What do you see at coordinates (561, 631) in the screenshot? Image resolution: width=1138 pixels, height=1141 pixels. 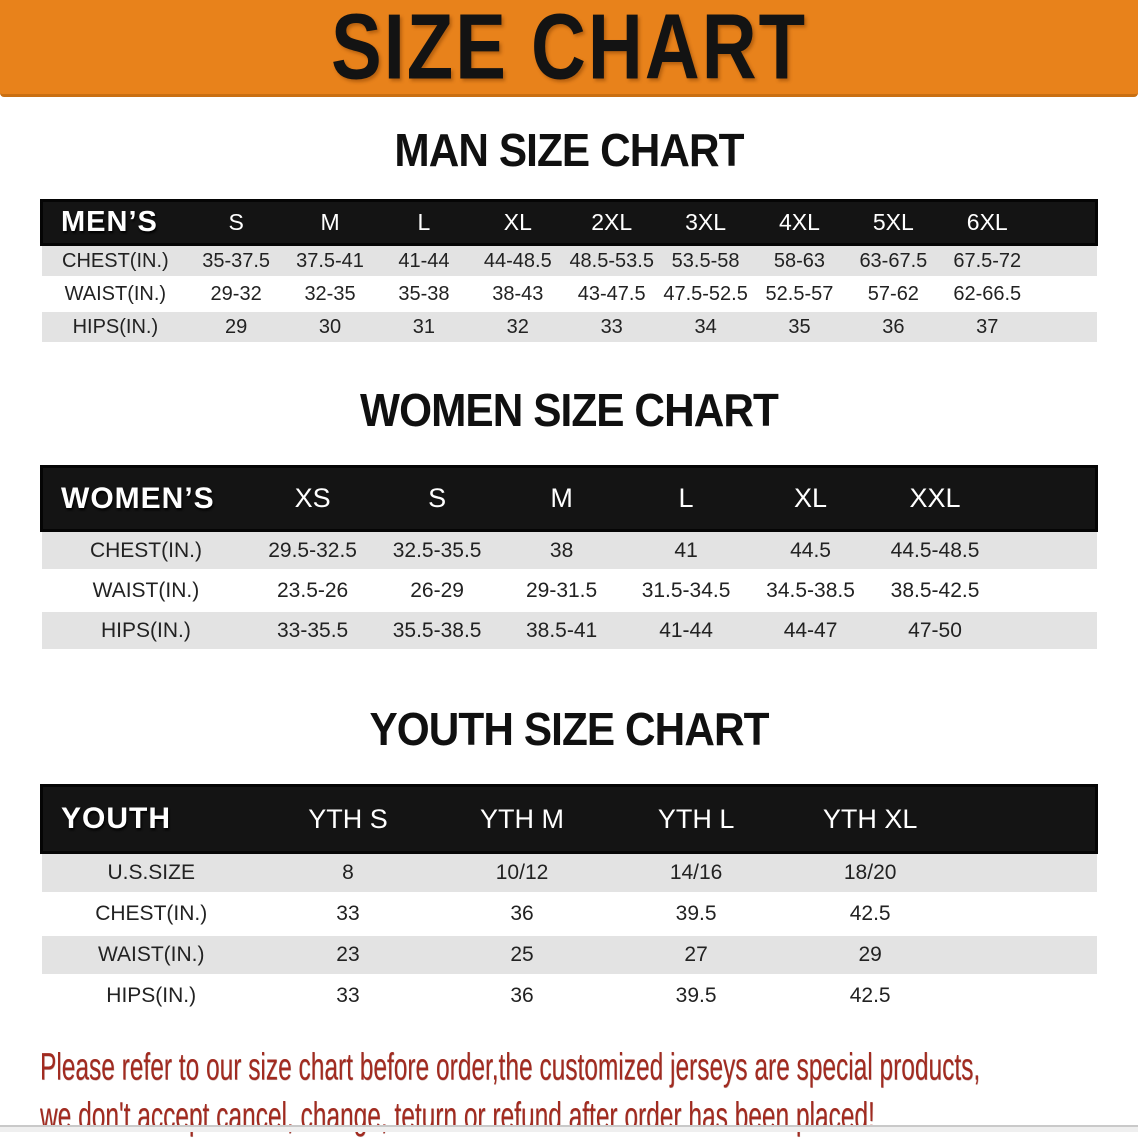 I see `table-cell: 38.5-41` at bounding box center [561, 631].